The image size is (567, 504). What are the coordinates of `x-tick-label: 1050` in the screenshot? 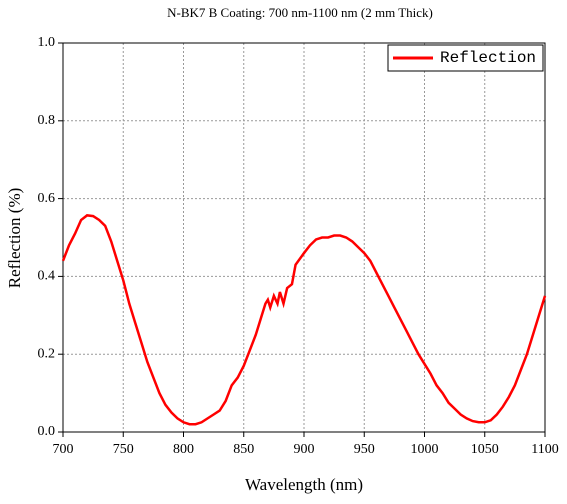 It's located at (485, 449).